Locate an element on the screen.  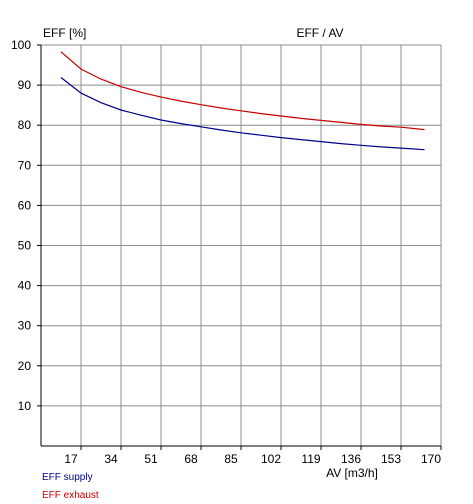
x-tick-label: 17 is located at coordinates (71, 459).